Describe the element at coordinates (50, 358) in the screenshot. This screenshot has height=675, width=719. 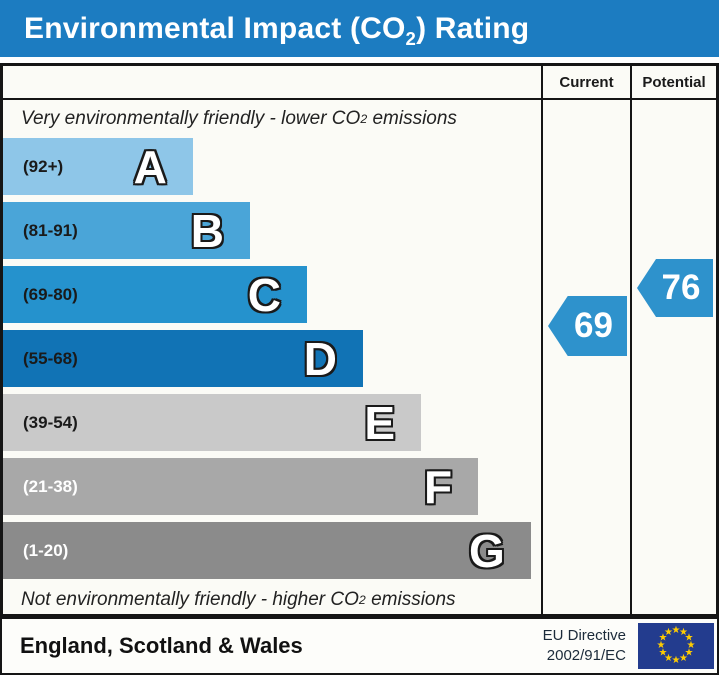
I see `band-d-range: (55-68)` at that location.